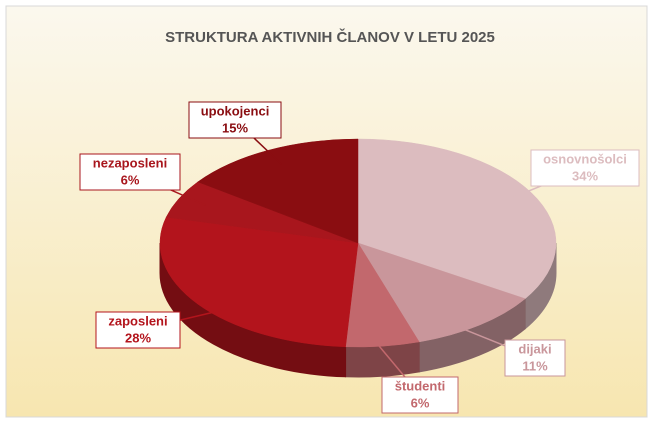 This screenshot has height=428, width=653. What do you see at coordinates (420, 385) in the screenshot?
I see `category-label: študenti` at bounding box center [420, 385].